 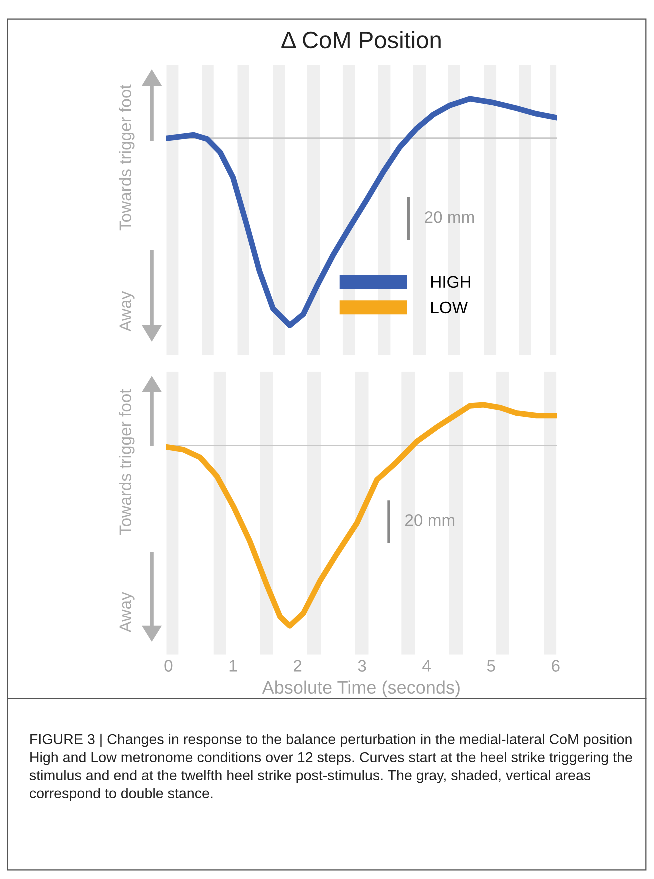 I want to click on x-tick-label: 1, so click(x=234, y=666).